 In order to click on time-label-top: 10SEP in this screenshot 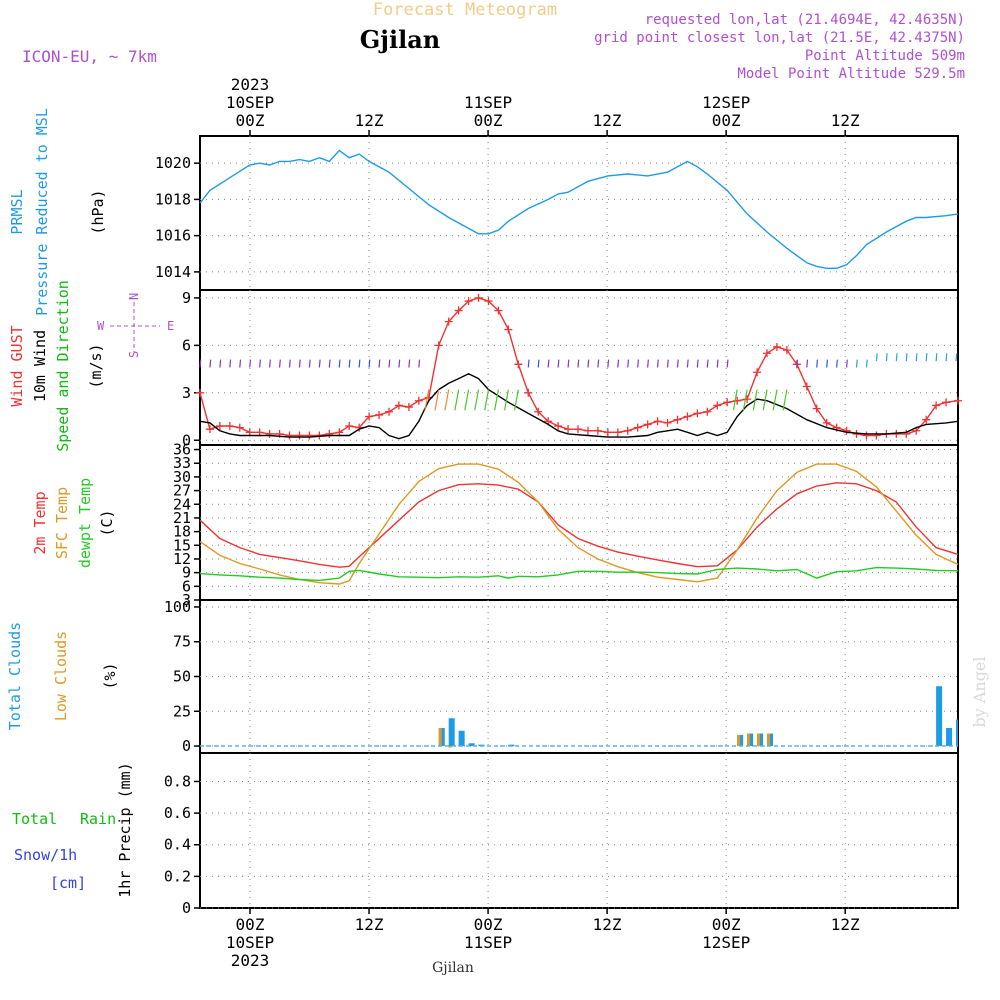, I will do `click(250, 102)`.